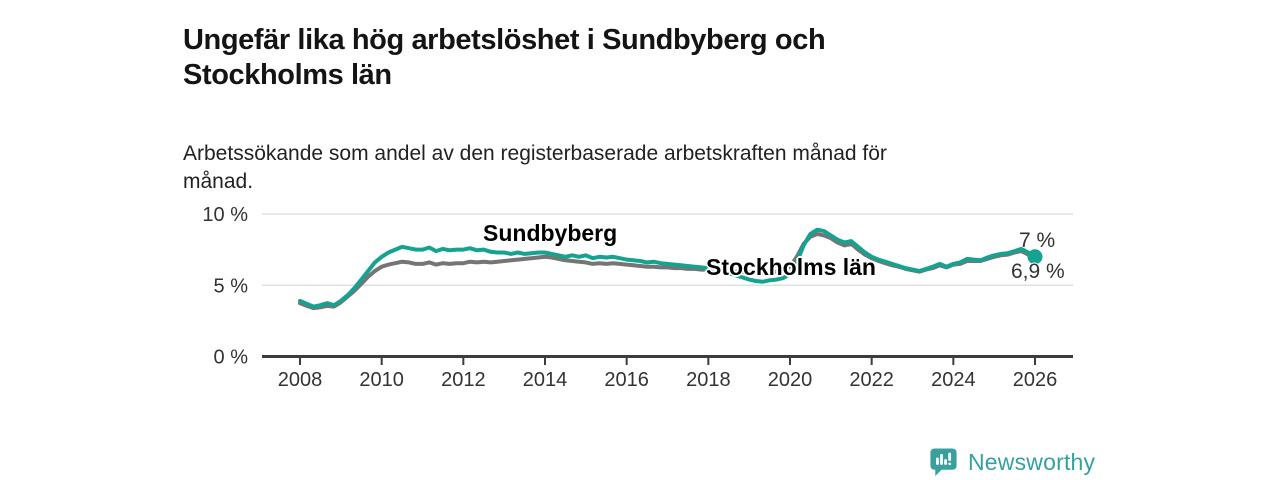 This screenshot has width=1280, height=480. I want to click on y-tick-label: 10 %, so click(225, 215).